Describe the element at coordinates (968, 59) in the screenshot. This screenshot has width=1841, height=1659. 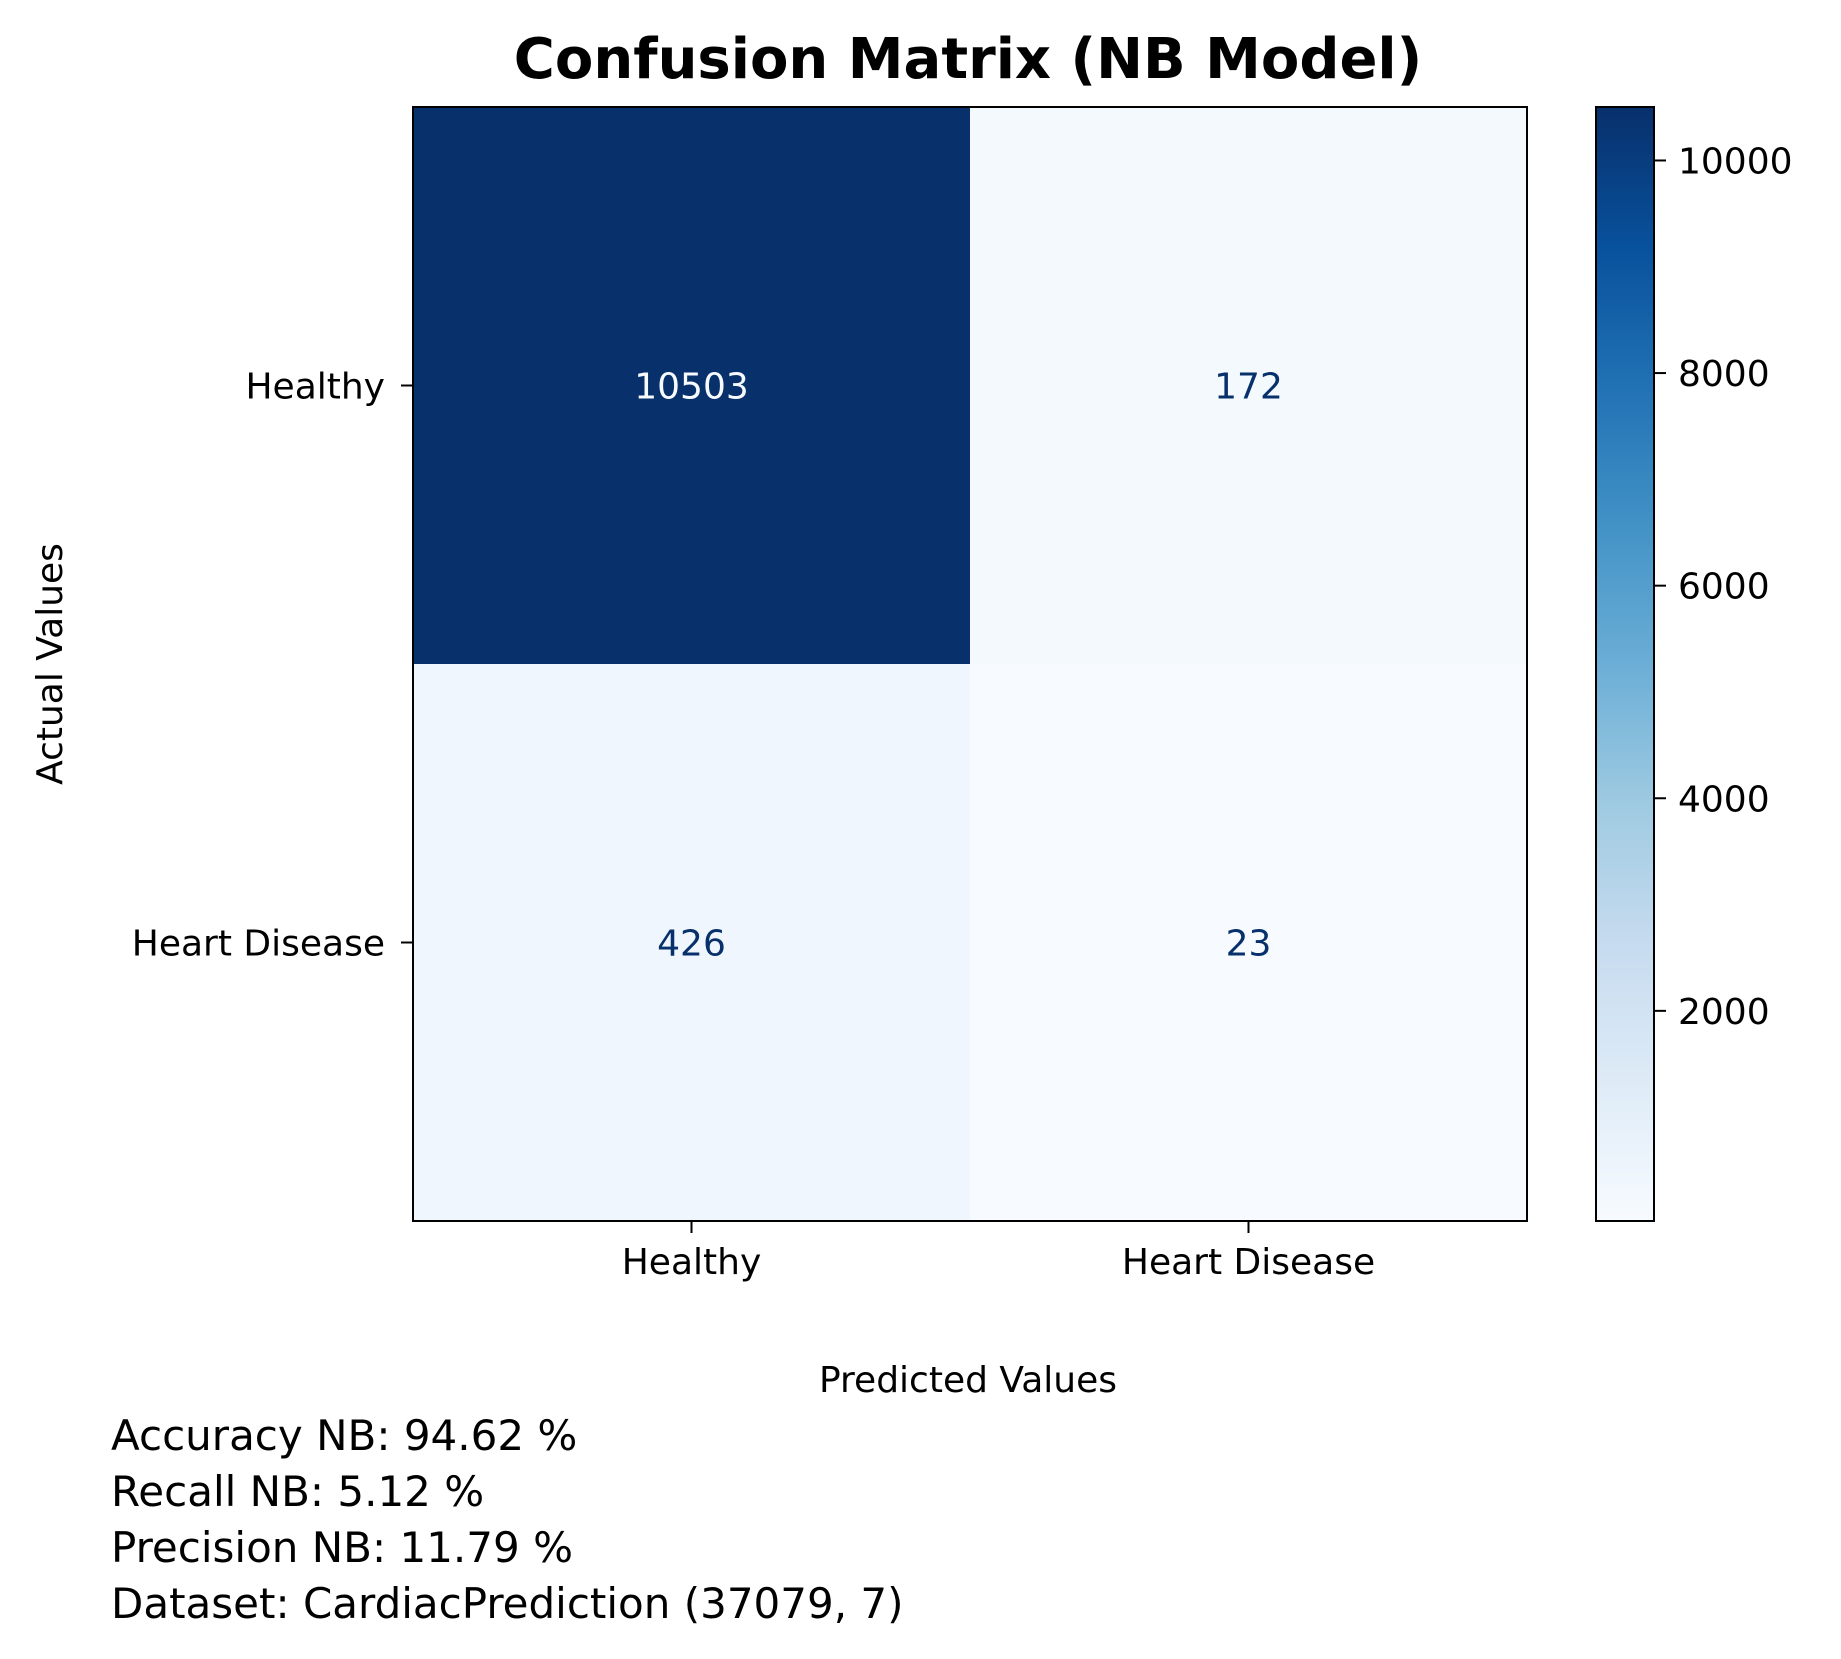
I see `chart-title: Confusion Matrix (NB Model)` at that location.